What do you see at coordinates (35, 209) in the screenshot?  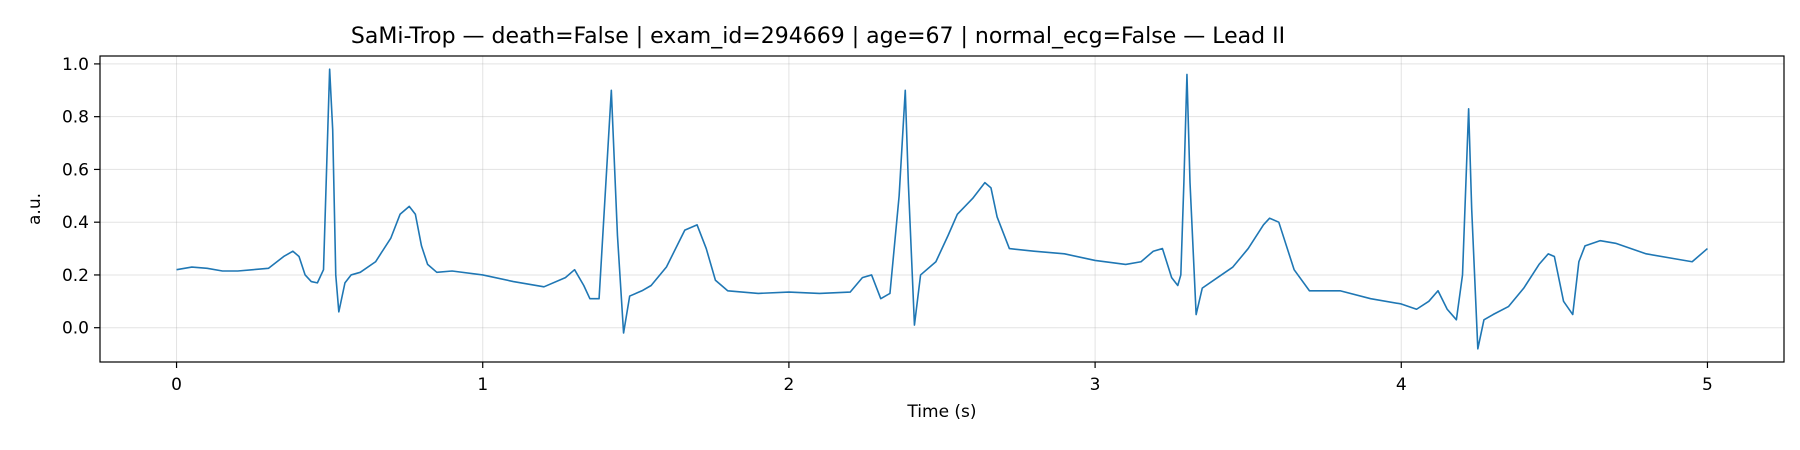 I see `y-axis-label: a.u.` at bounding box center [35, 209].